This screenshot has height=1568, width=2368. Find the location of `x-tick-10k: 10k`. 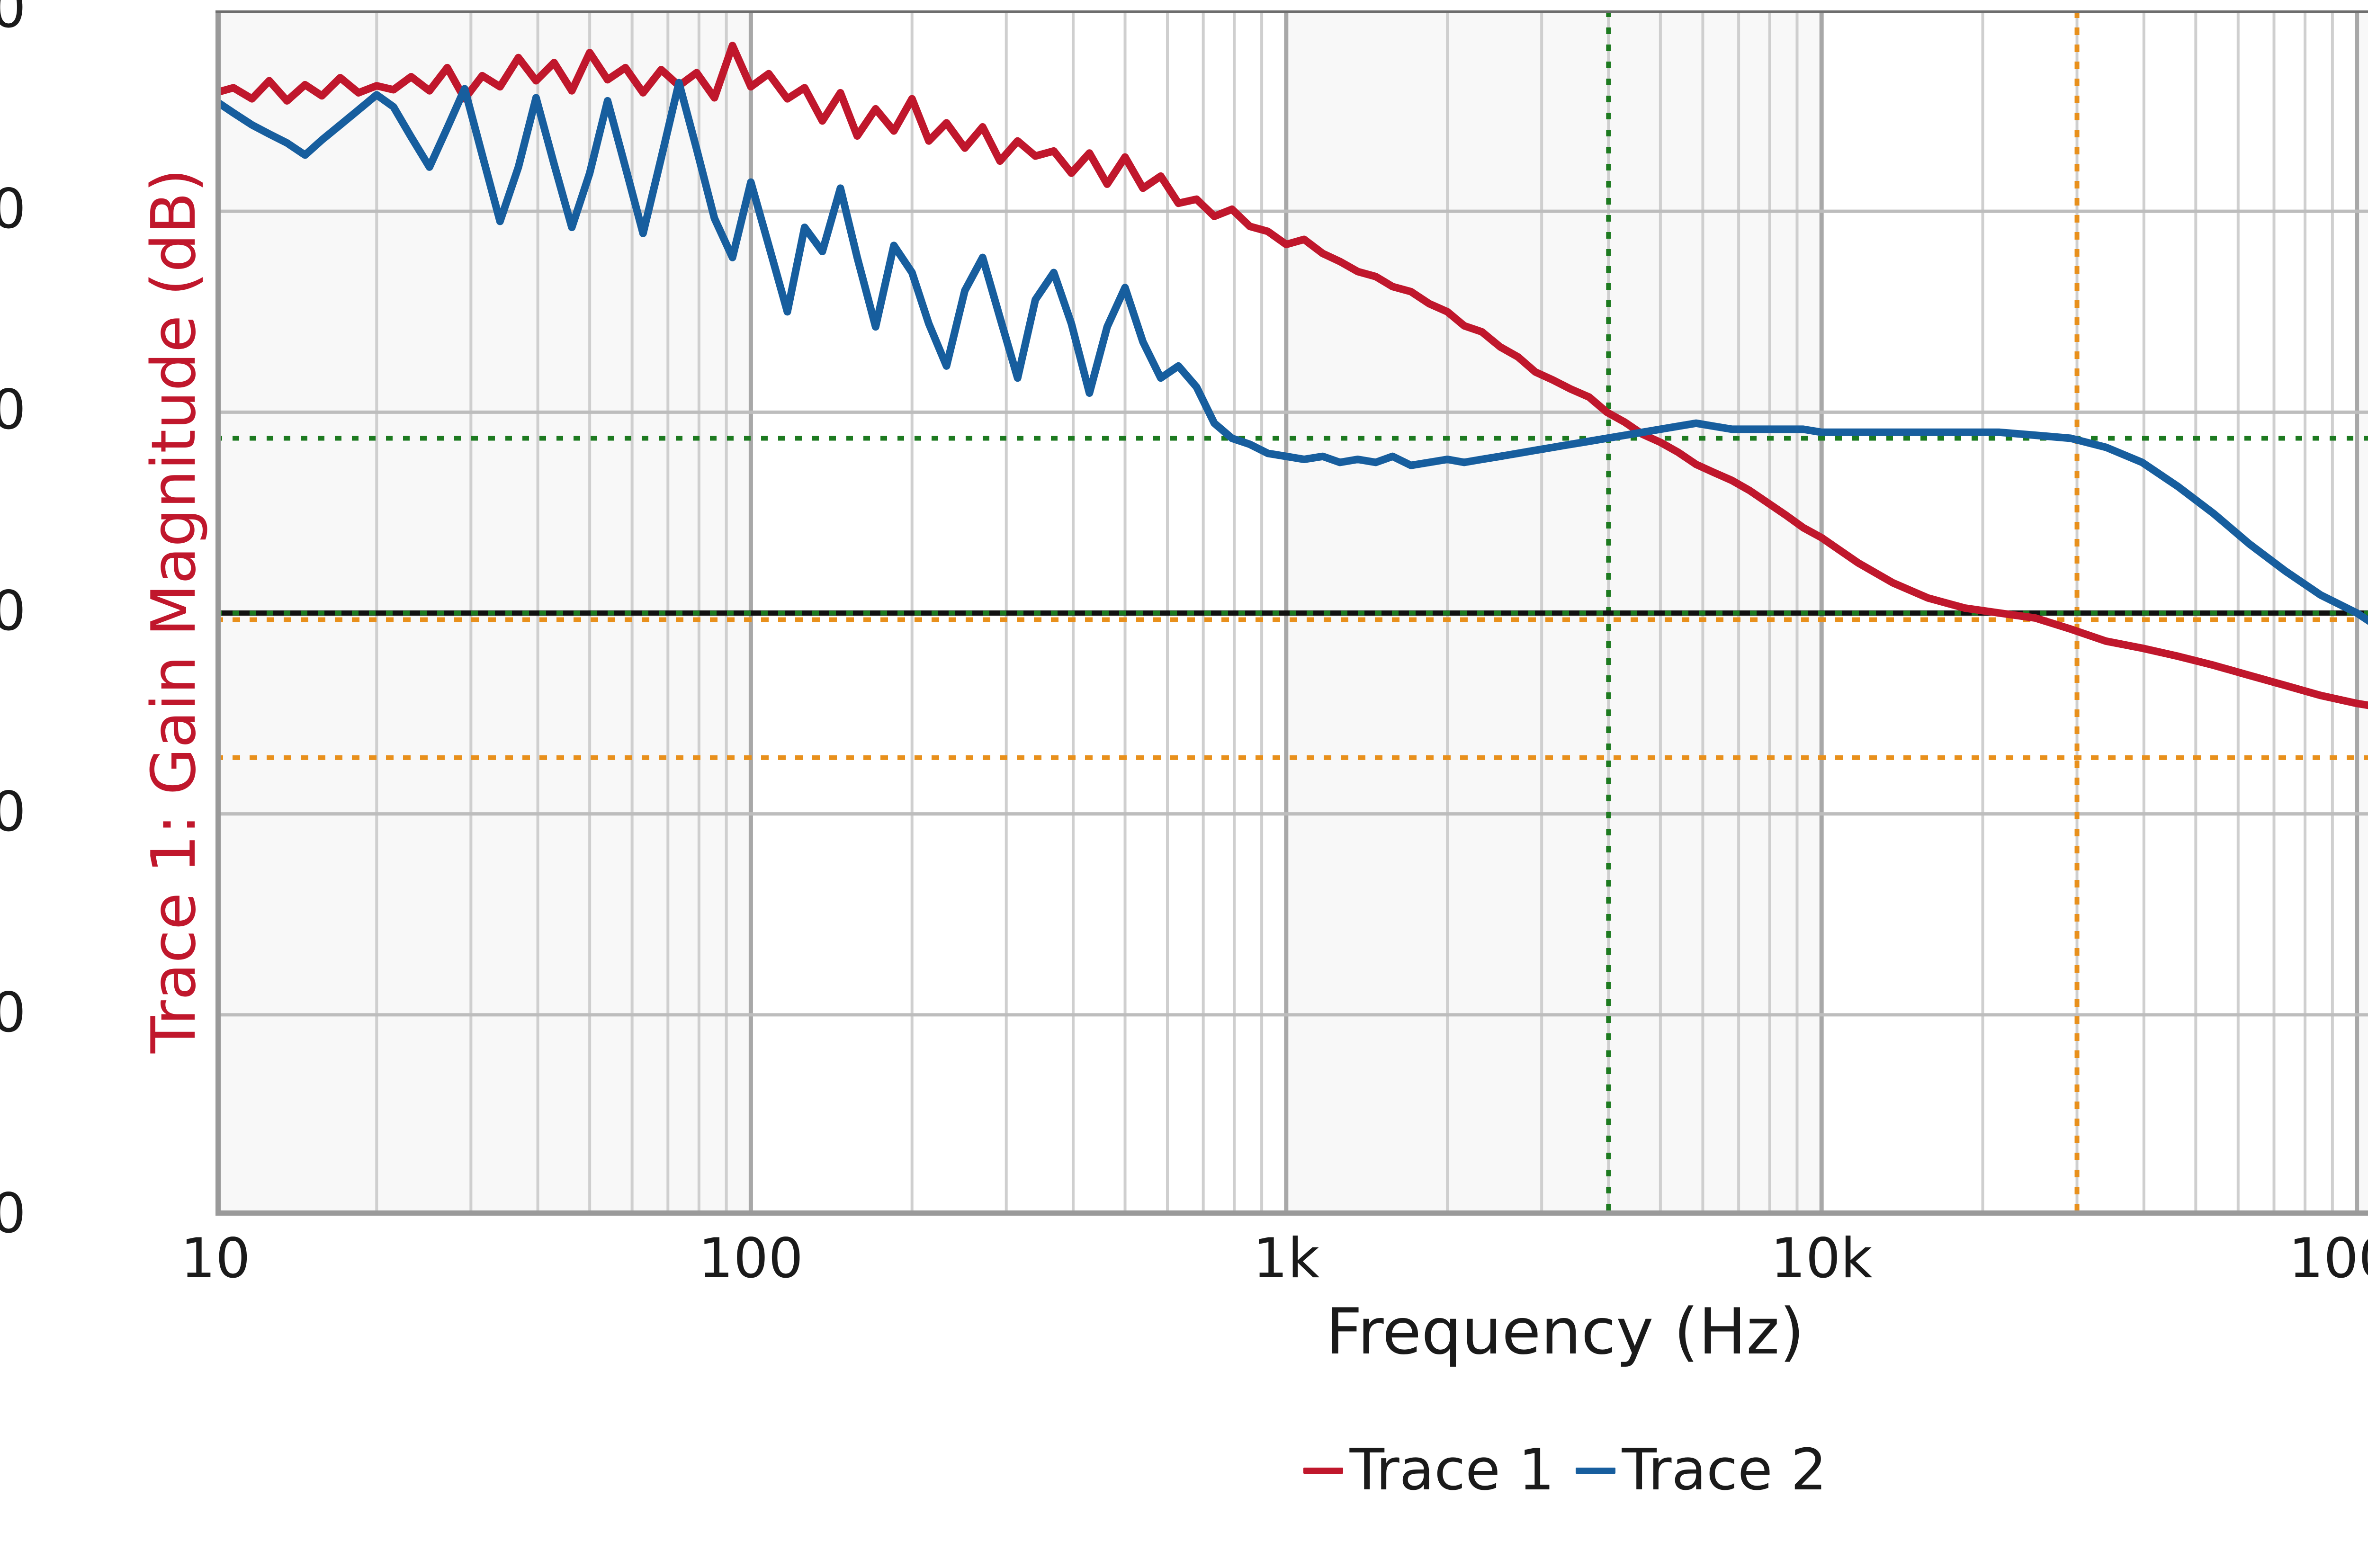

x-tick-10k: 10k is located at coordinates (1821, 1258).